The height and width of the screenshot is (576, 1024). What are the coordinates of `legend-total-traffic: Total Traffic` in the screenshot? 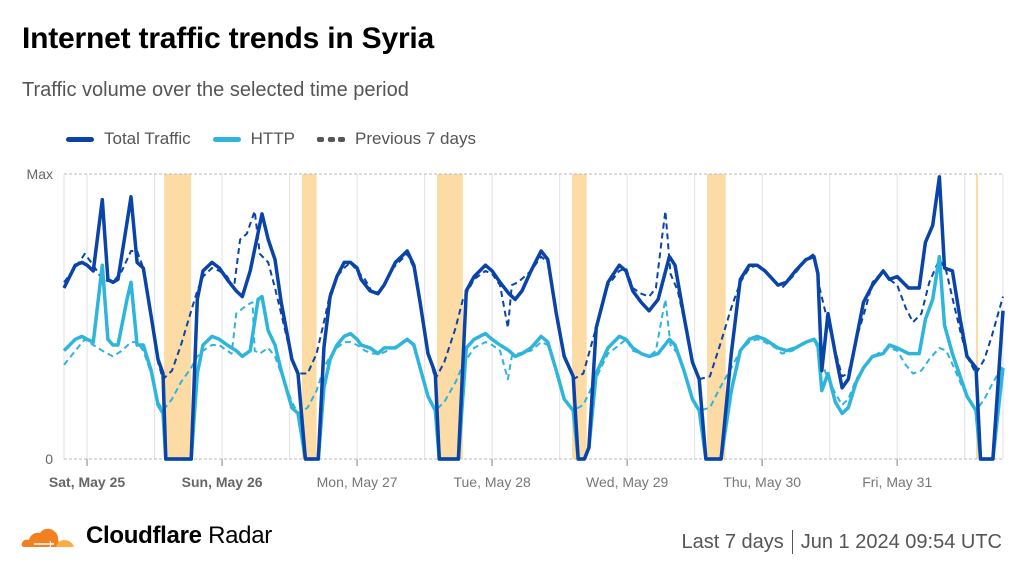 It's located at (128, 139).